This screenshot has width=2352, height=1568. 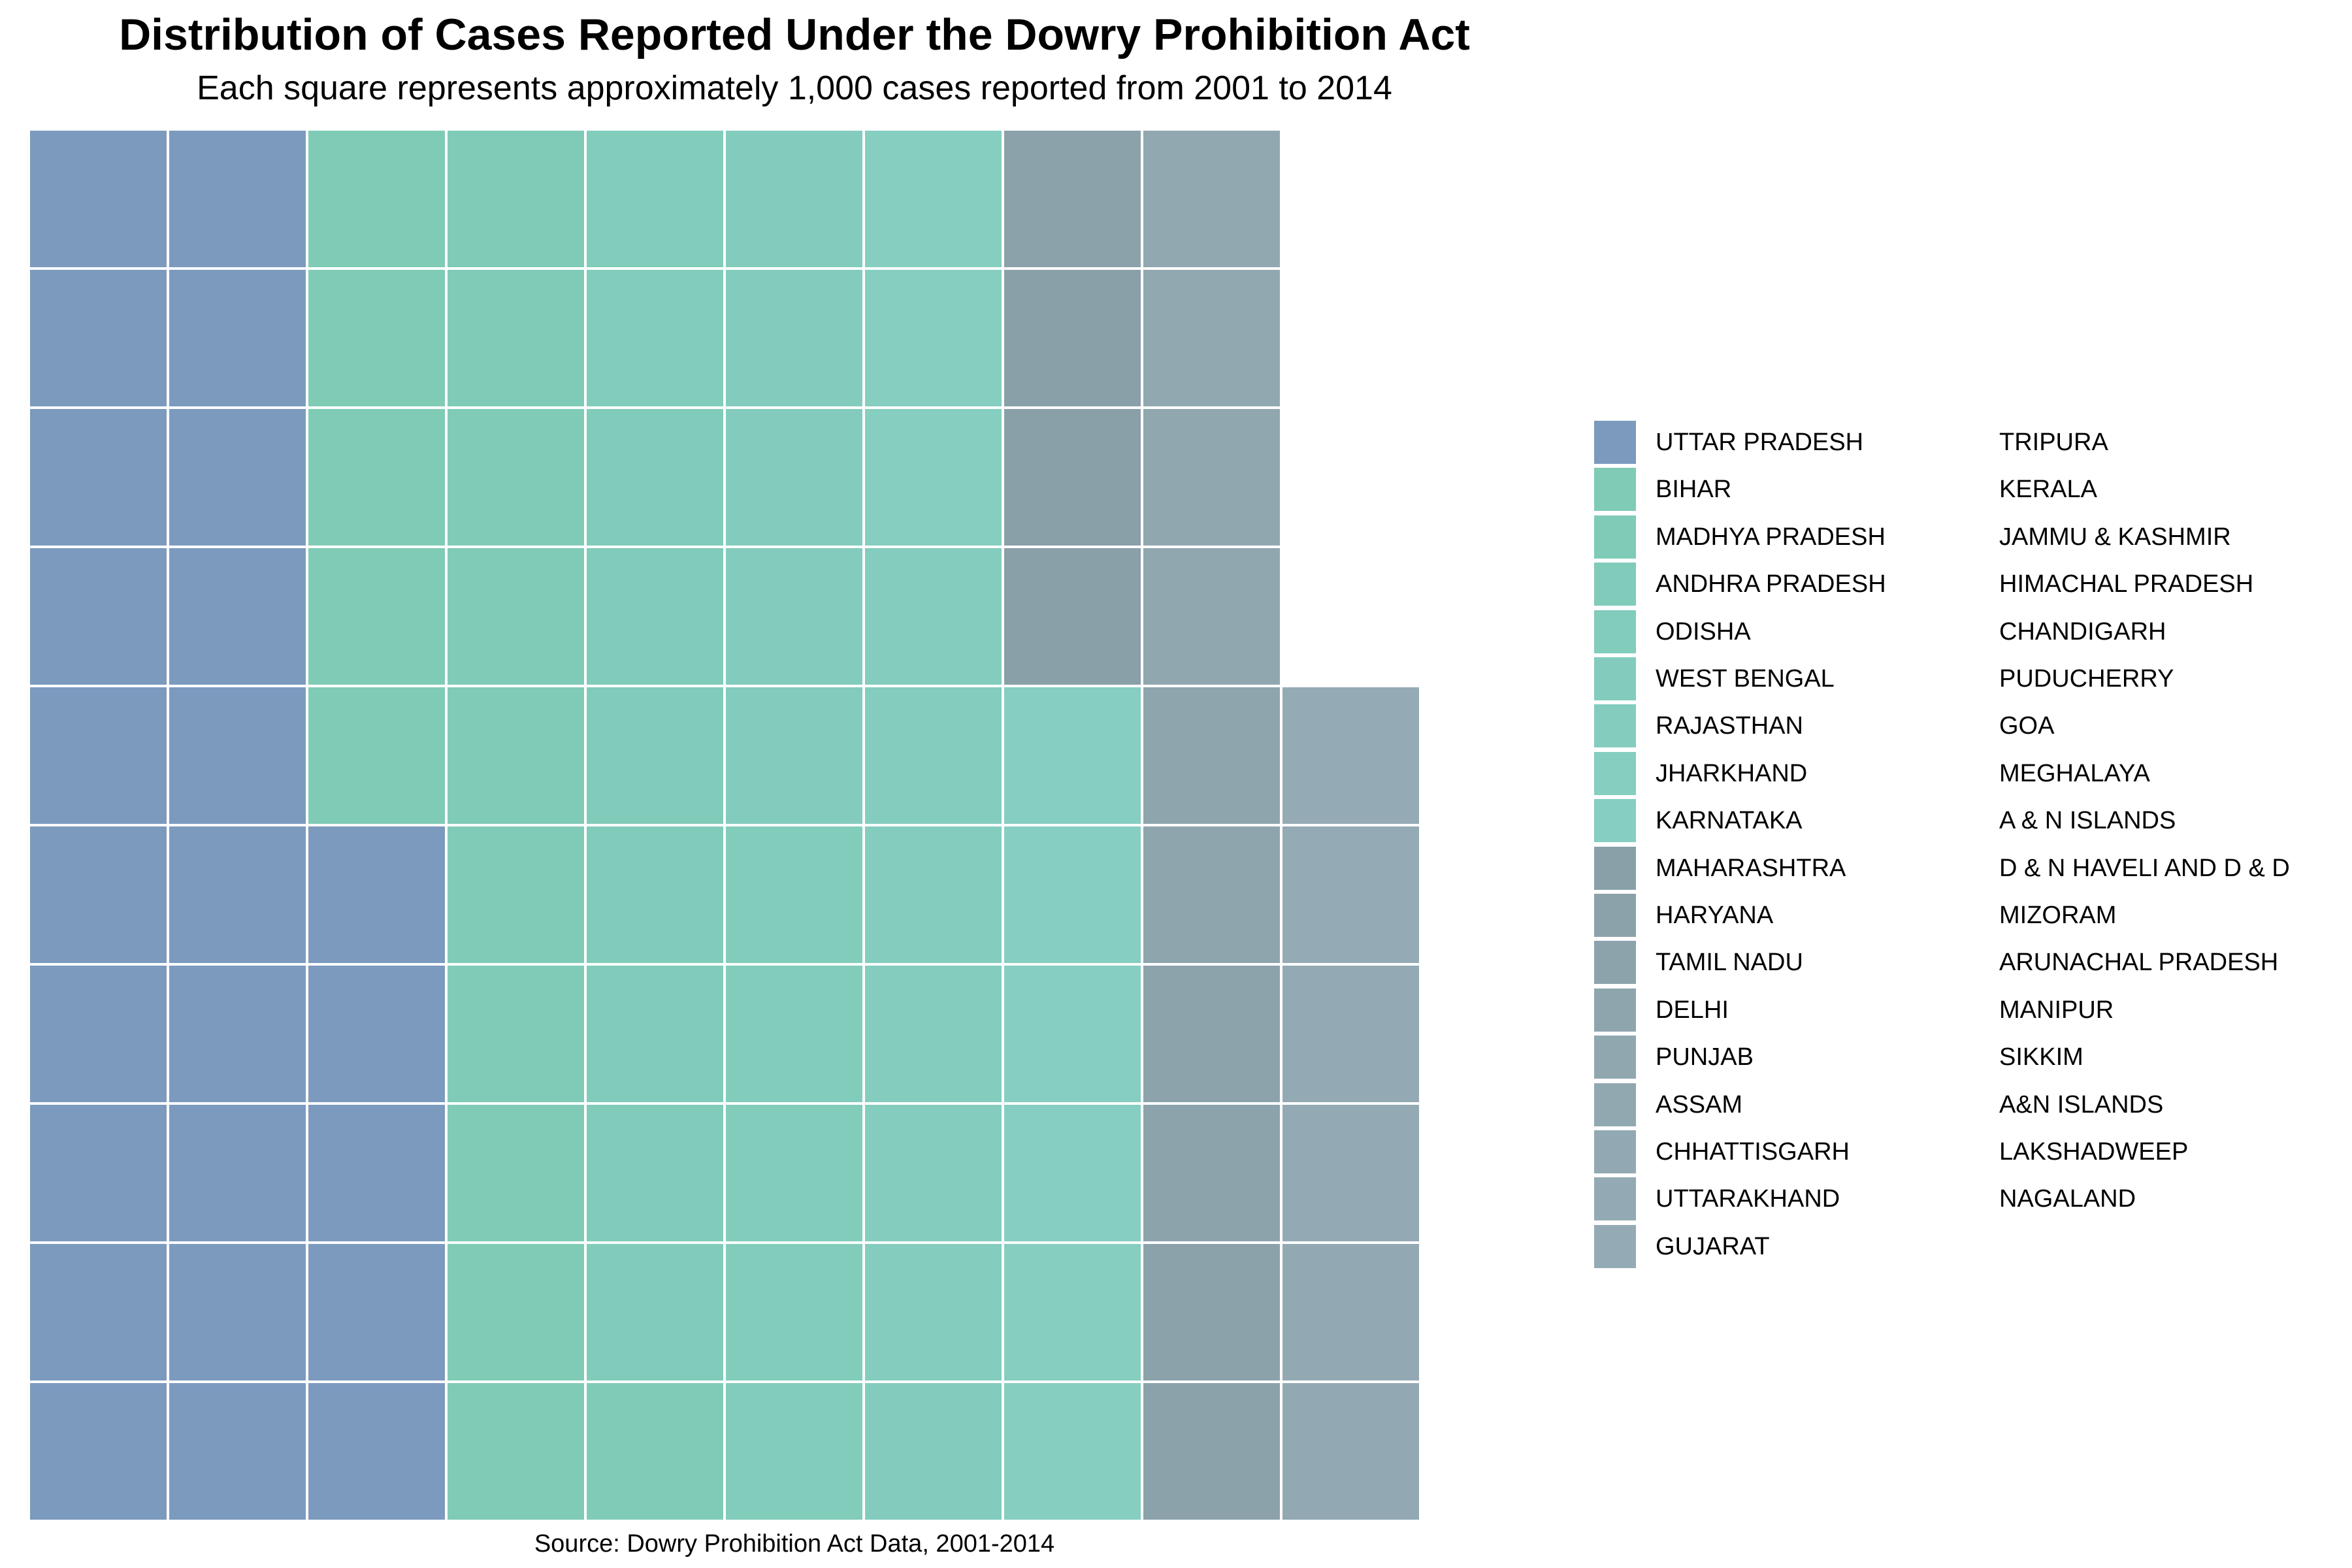 What do you see at coordinates (2082, 631) in the screenshot?
I see `legend-label: CHANDIGARH` at bounding box center [2082, 631].